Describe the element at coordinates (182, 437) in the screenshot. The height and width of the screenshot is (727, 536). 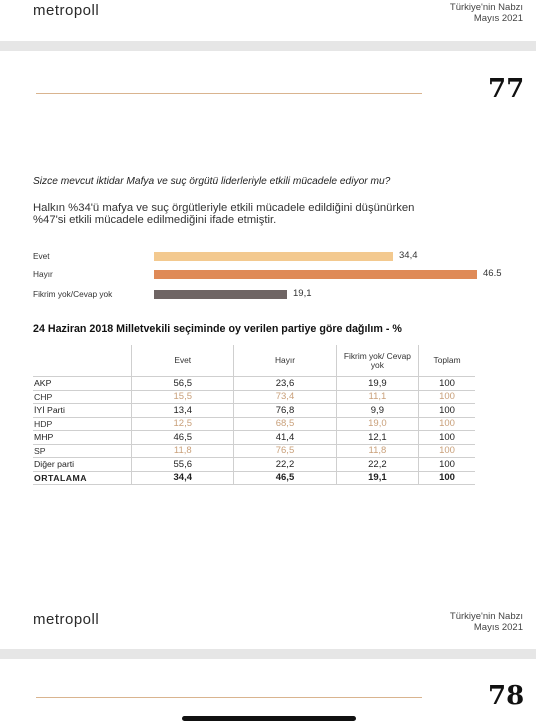
I see `evet-cell: 46,5` at that location.